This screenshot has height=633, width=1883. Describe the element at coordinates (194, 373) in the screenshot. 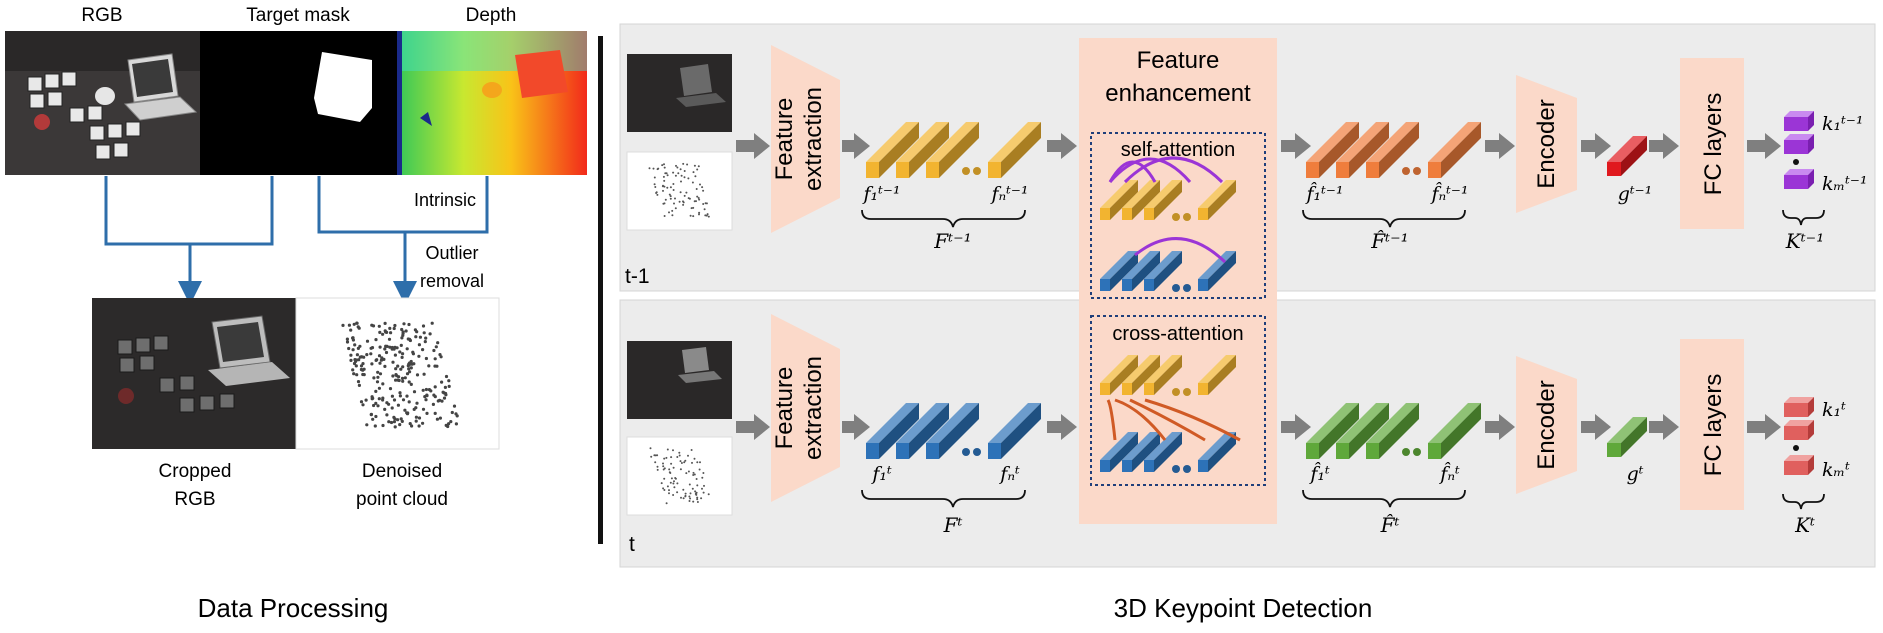

I see `cropped-rgb-image` at that location.